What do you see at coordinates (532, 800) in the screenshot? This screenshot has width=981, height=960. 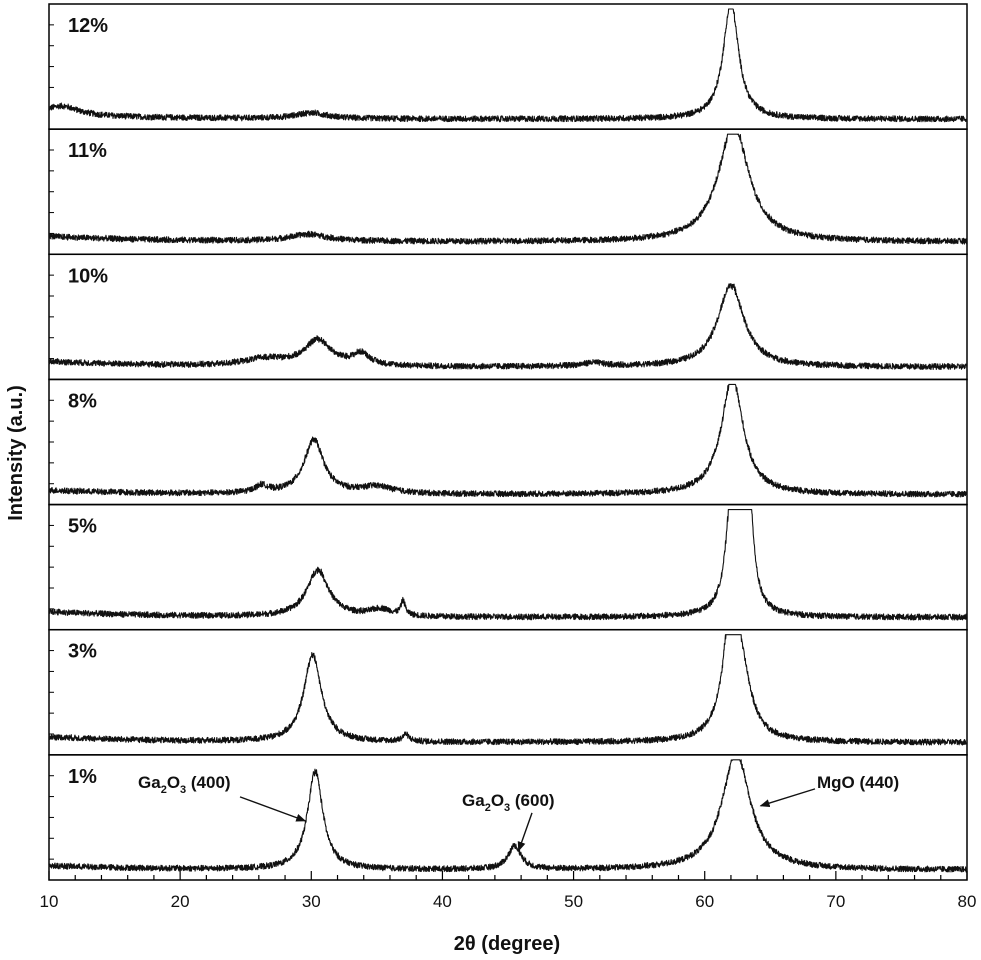 I see `annotation-text: (600)` at bounding box center [532, 800].